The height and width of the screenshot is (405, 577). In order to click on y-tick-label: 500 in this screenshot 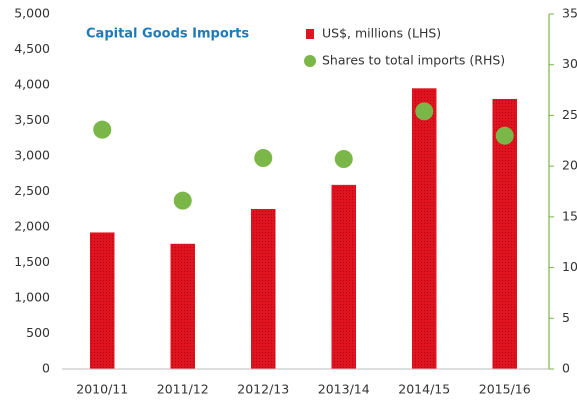, I will do `click(38, 332)`.